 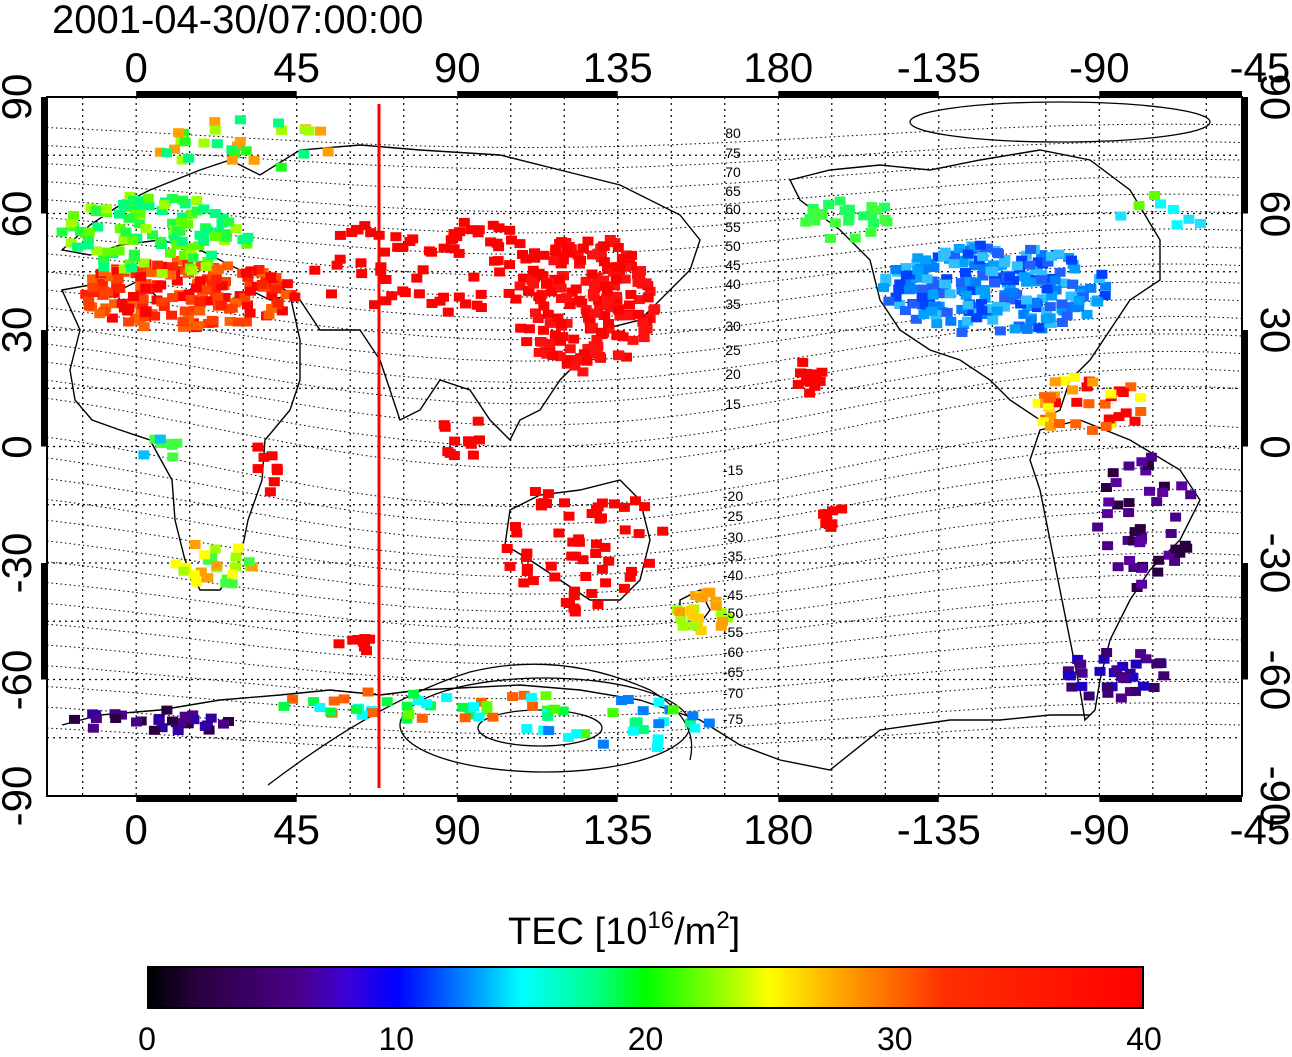 What do you see at coordinates (733, 172) in the screenshot?
I see `contour-label-north: 70` at bounding box center [733, 172].